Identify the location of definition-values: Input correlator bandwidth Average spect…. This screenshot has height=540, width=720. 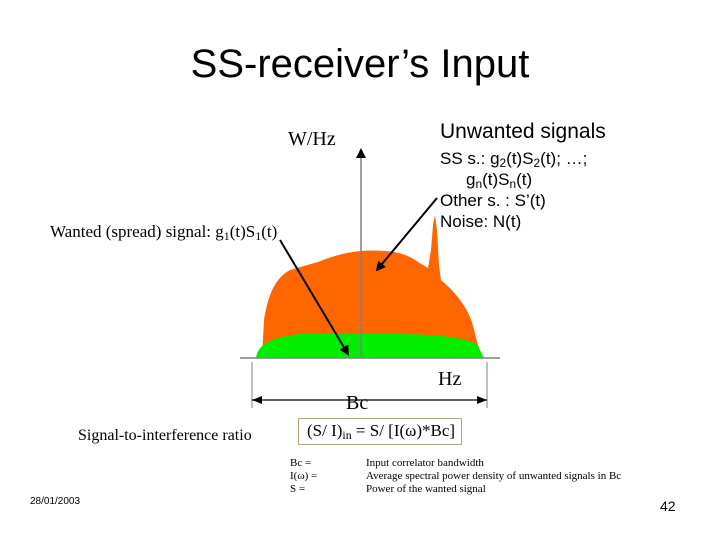
(493, 476).